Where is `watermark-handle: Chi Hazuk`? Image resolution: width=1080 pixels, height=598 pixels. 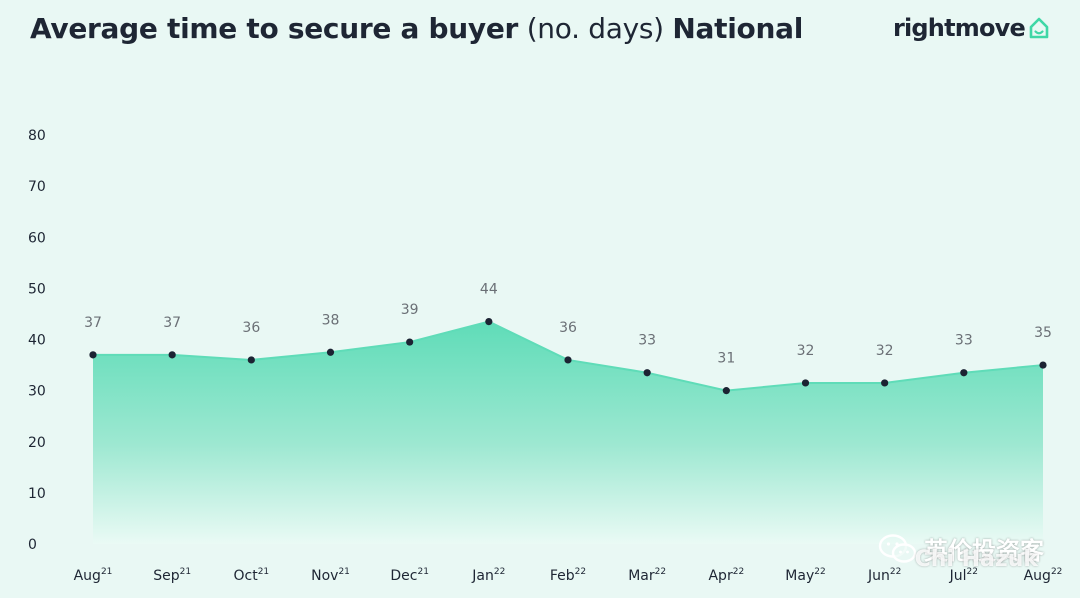
watermark-handle: Chi Hazuk is located at coordinates (976, 559).